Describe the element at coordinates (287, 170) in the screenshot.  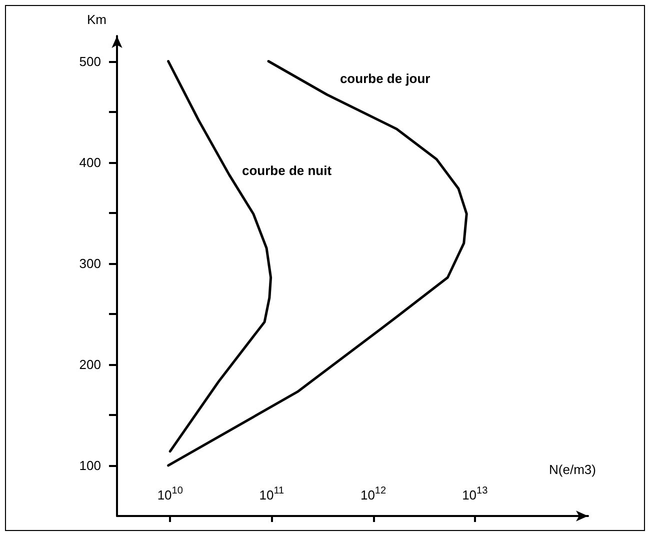
I see `series-label: courbe de nuit` at that location.